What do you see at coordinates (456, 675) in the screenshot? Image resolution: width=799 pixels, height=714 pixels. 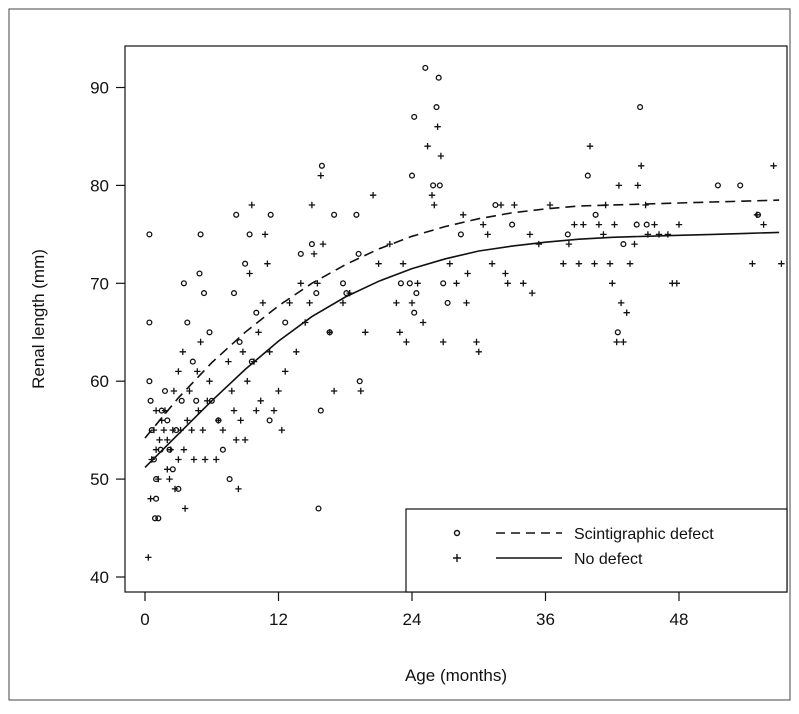 I see `x-axis-title: Age (months)` at bounding box center [456, 675].